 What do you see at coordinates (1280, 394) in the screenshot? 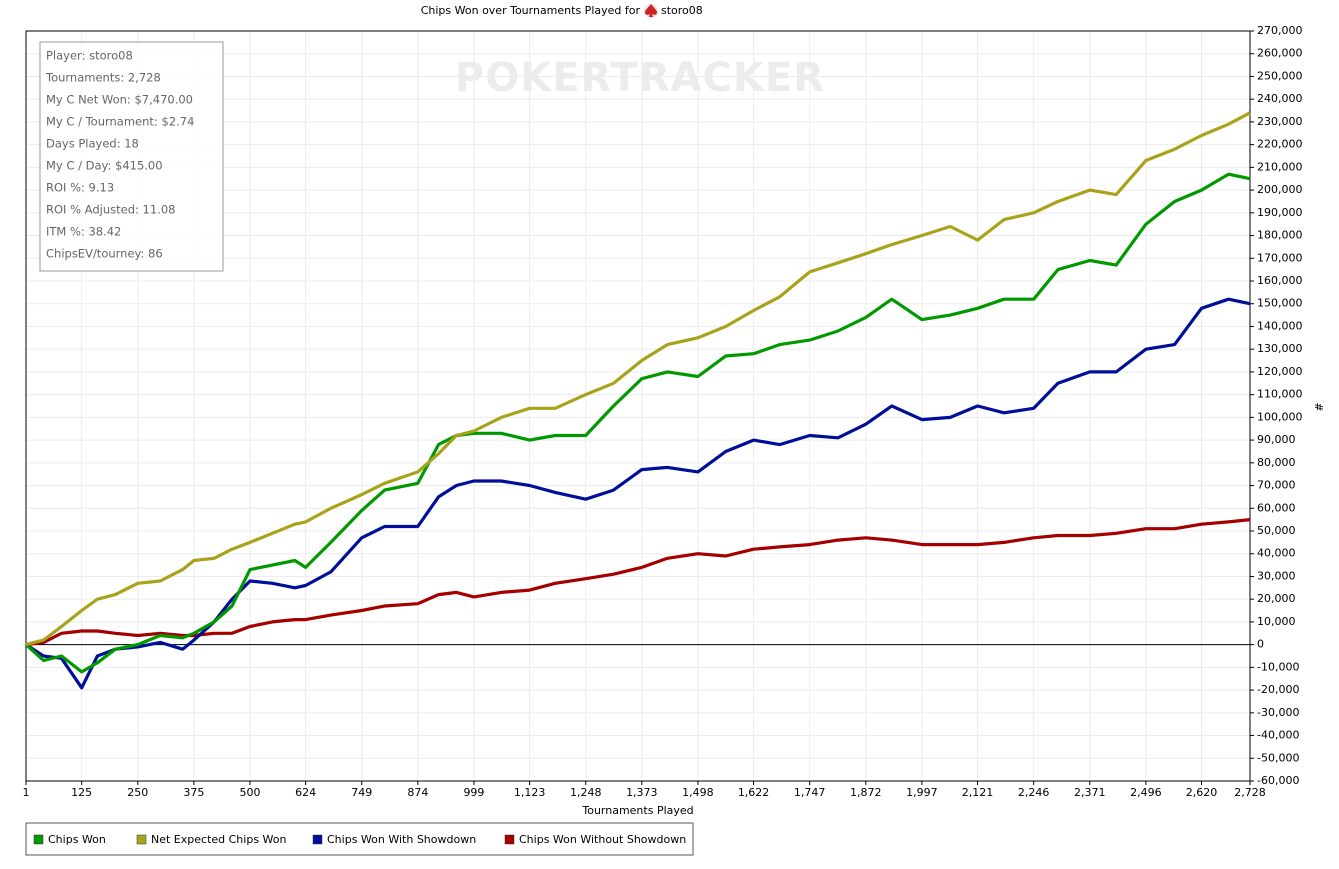
I see `y-tick-label: 110,000` at bounding box center [1280, 394].